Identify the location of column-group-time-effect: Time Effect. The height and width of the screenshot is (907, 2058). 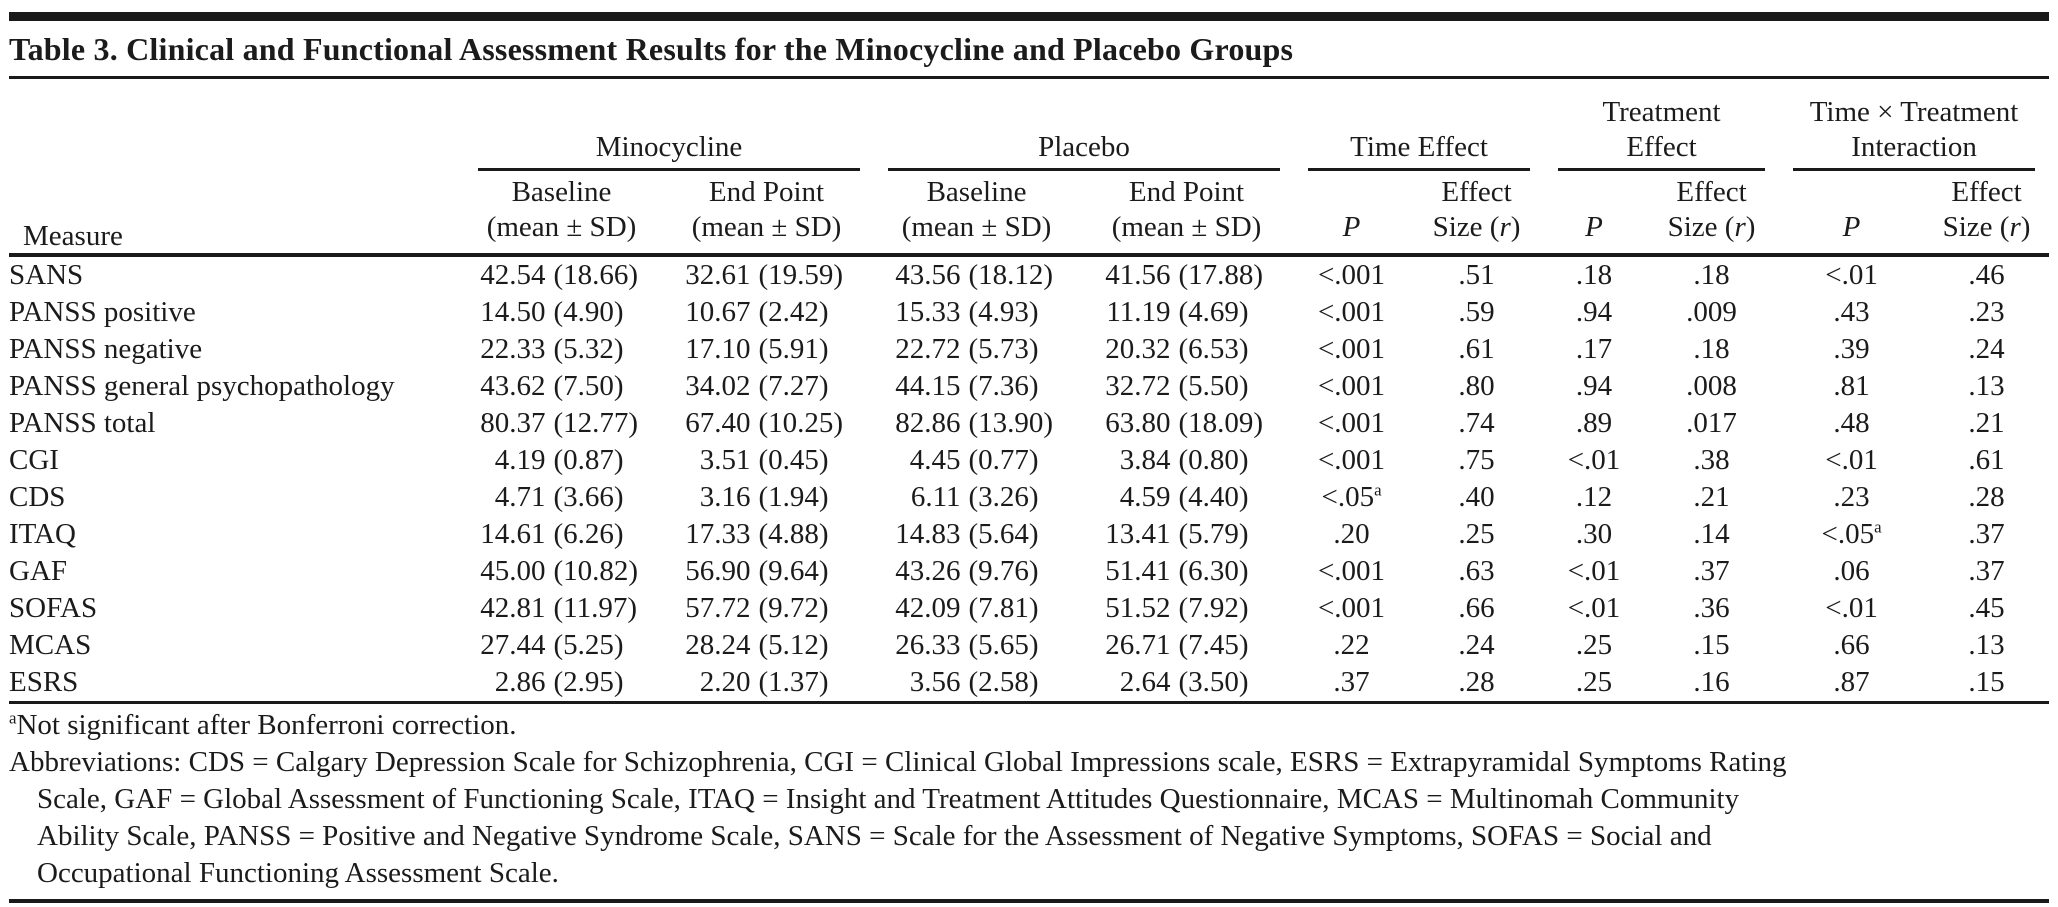
(1419, 126).